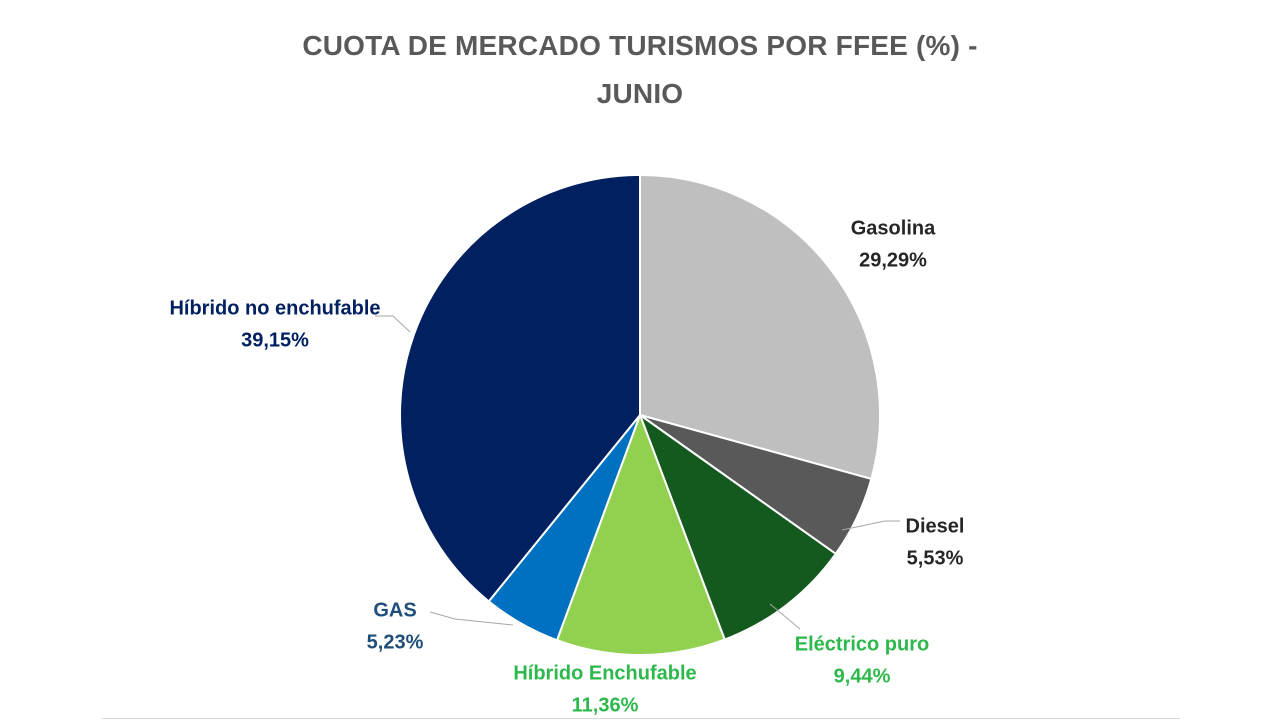  Describe the element at coordinates (785, 616) in the screenshot. I see `leader-line-electrico-puro` at that location.